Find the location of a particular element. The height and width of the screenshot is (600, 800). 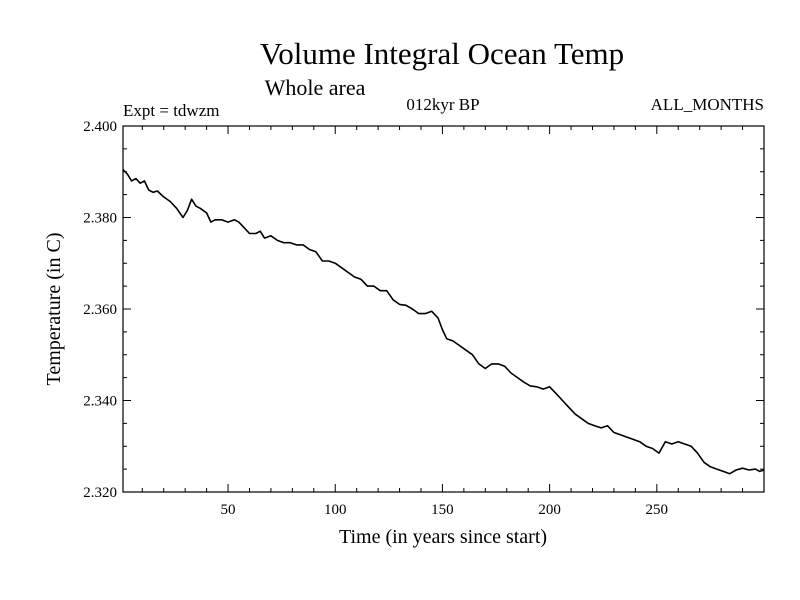

y-tick-label: 2.360 is located at coordinates (100, 310).